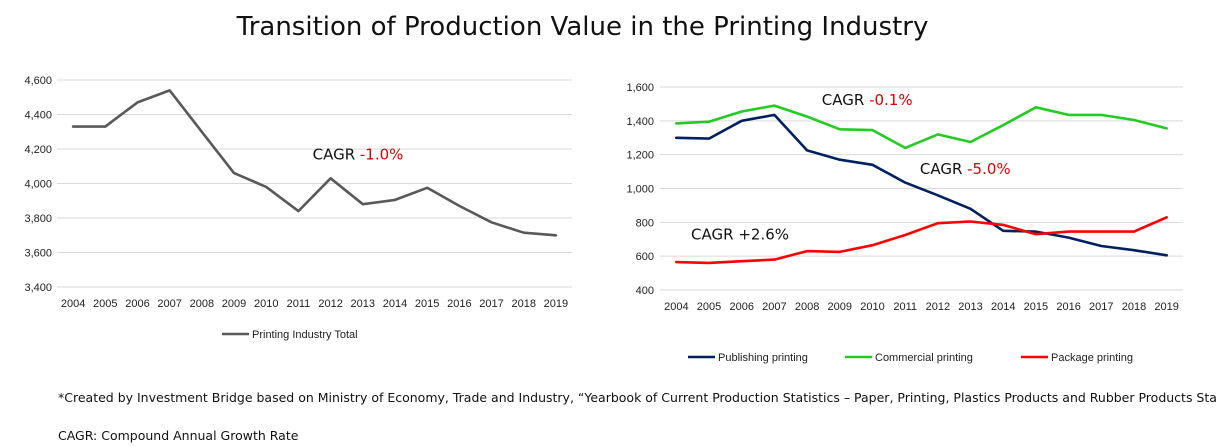 This screenshot has width=1217, height=447. Describe the element at coordinates (640, 190) in the screenshot. I see `y-tick-label: 1,000` at that location.